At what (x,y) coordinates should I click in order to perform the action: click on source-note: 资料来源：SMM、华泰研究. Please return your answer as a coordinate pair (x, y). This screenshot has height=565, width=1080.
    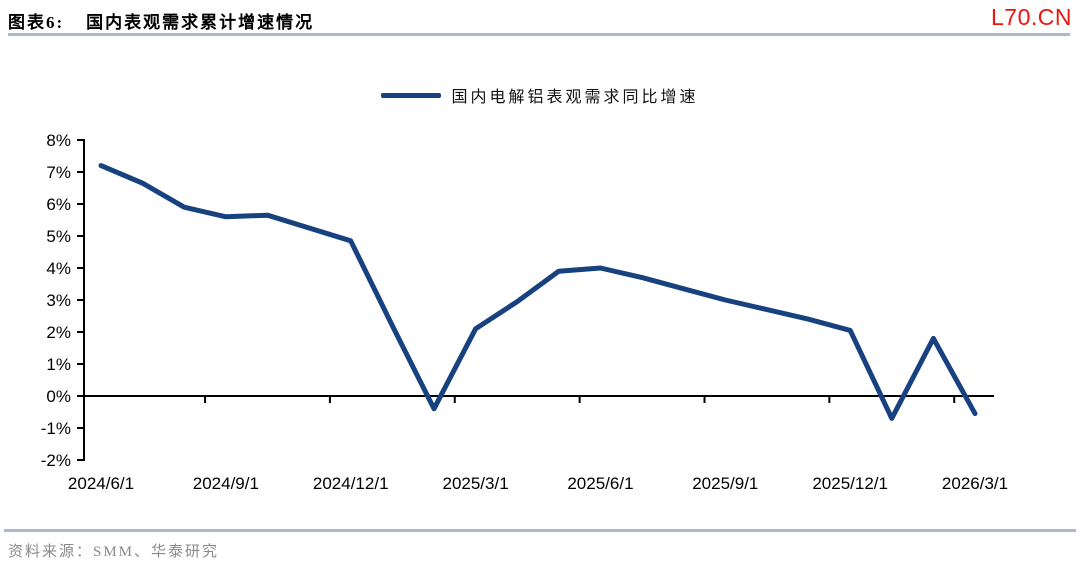
    Looking at the image, I should click on (114, 552).